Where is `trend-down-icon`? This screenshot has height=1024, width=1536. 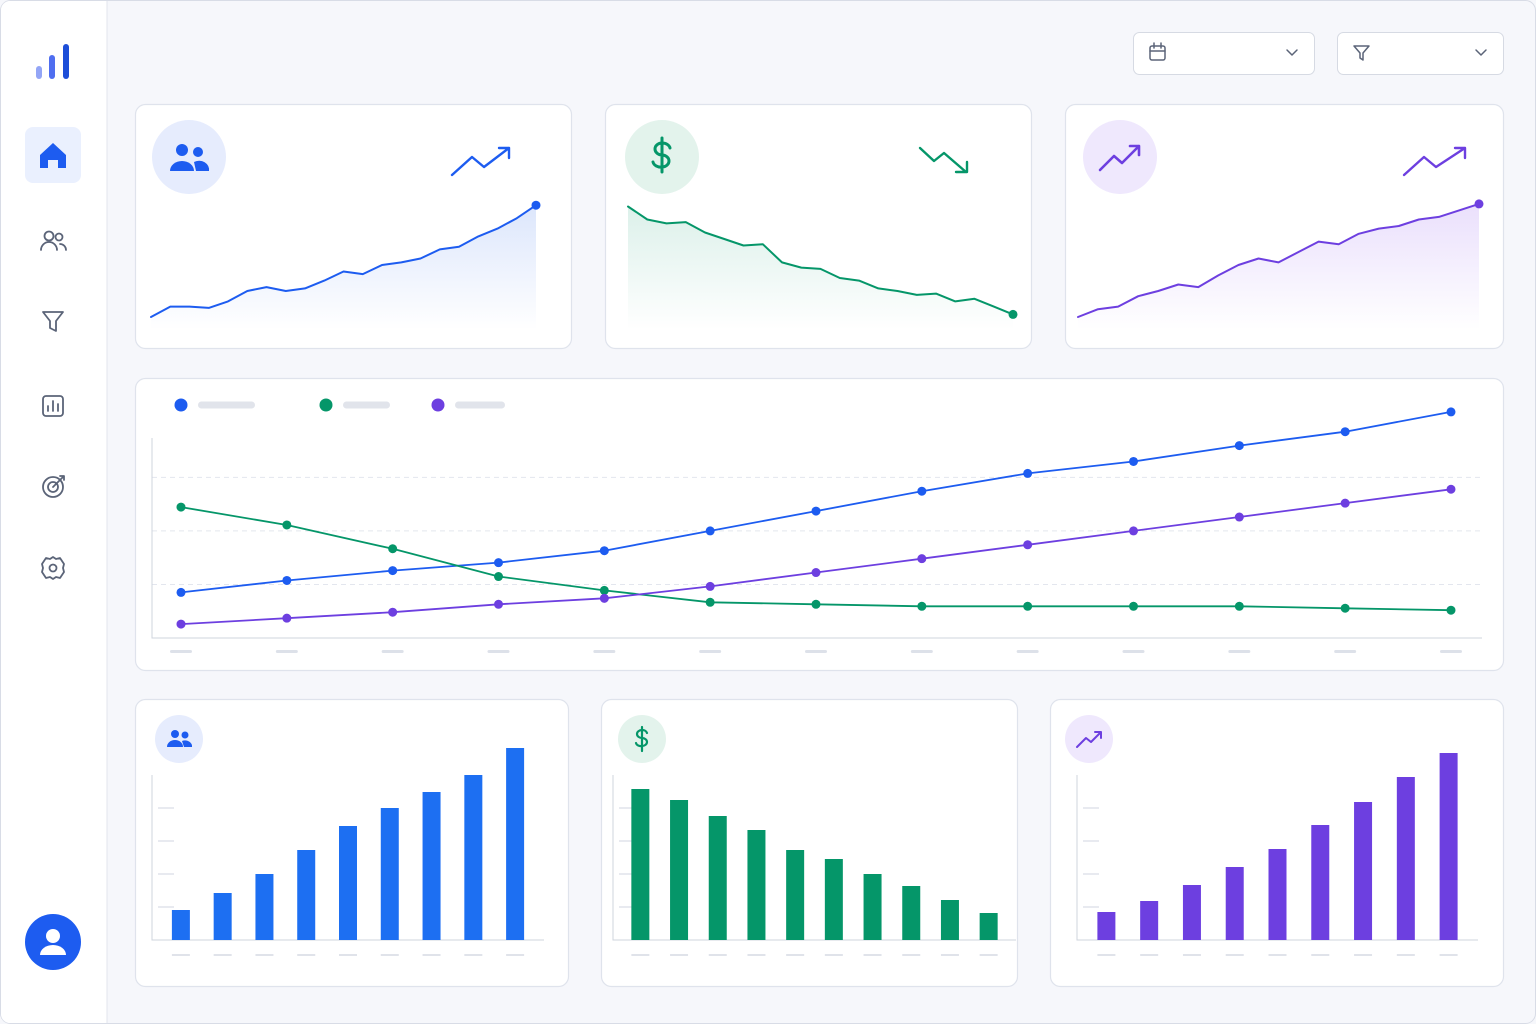 trend-down-icon is located at coordinates (943, 160).